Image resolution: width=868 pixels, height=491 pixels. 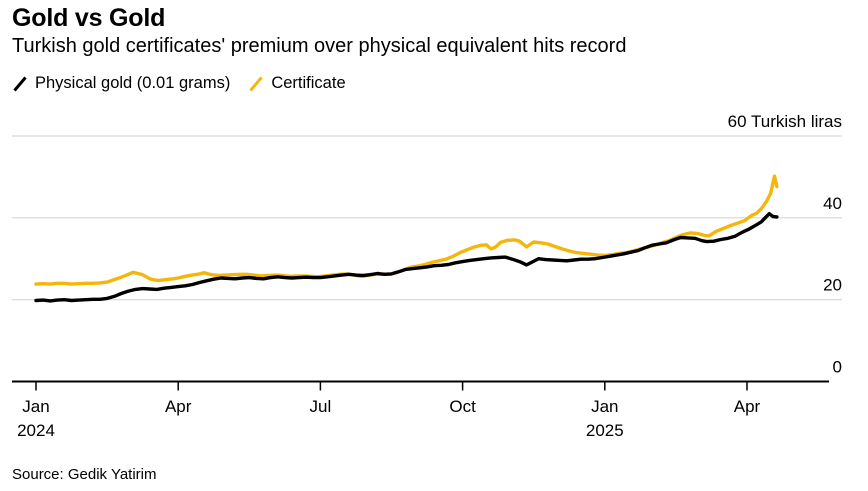 I want to click on legend-label-certificate: Certificate, so click(x=308, y=83).